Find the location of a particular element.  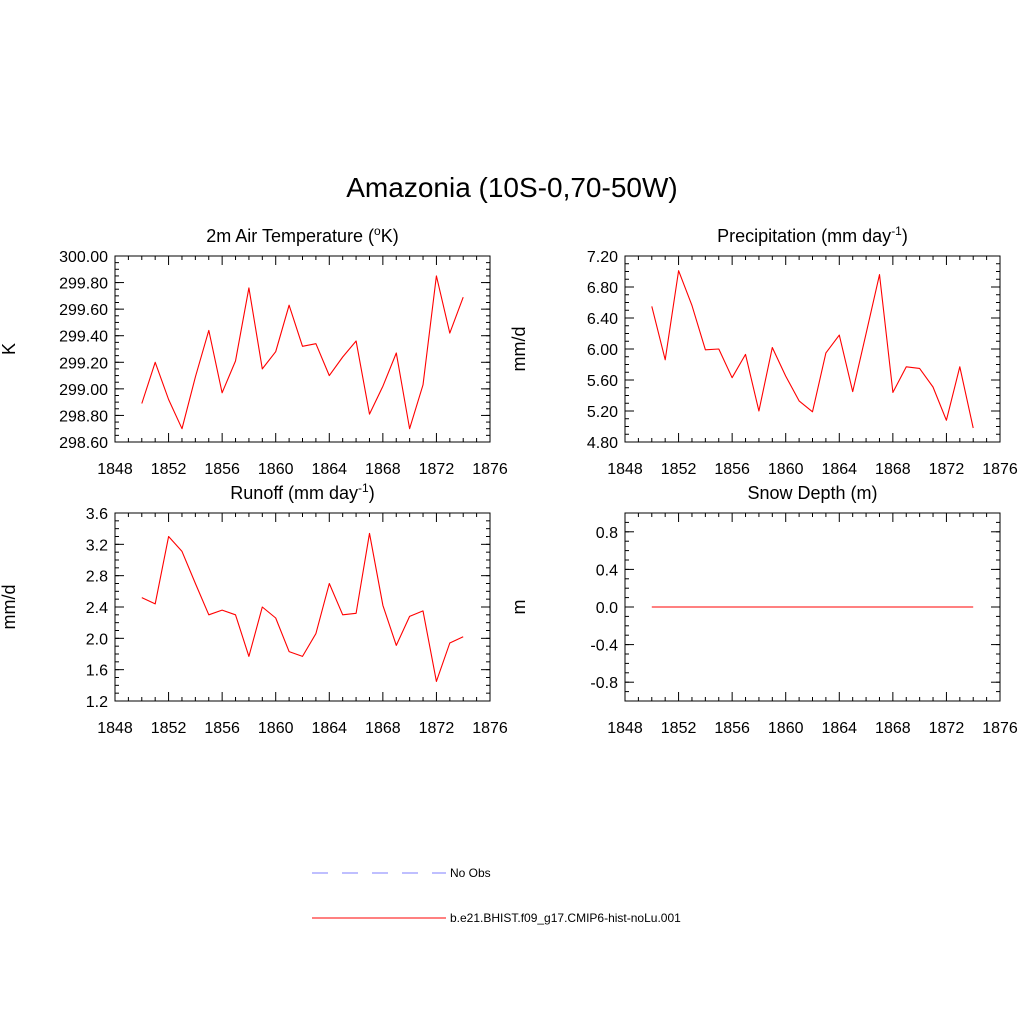

title-text: 2m Air Temperature ( is located at coordinates (290, 236).